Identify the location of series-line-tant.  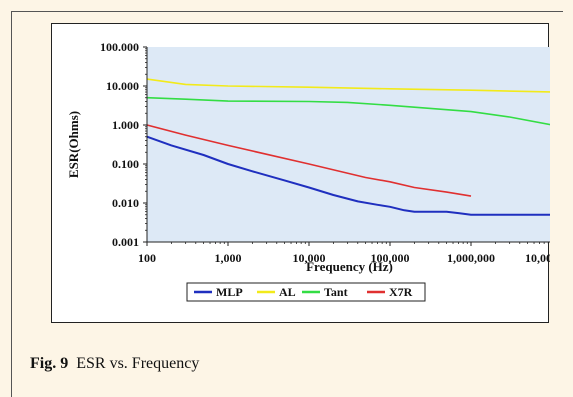
(348, 111).